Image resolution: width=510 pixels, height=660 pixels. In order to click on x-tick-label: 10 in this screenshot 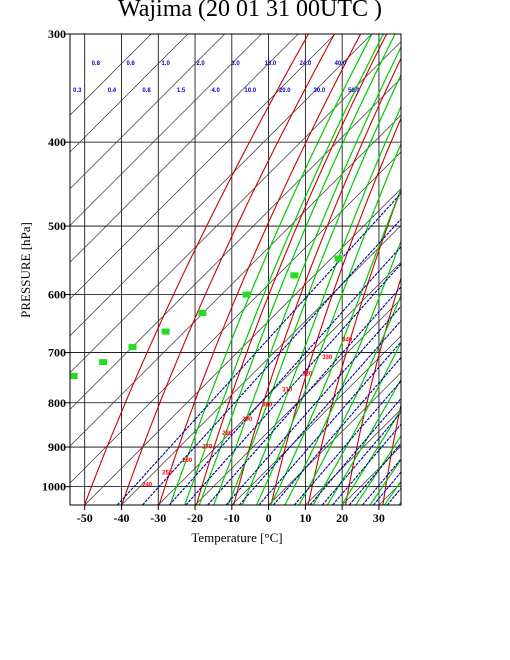, I will do `click(305, 518)`.